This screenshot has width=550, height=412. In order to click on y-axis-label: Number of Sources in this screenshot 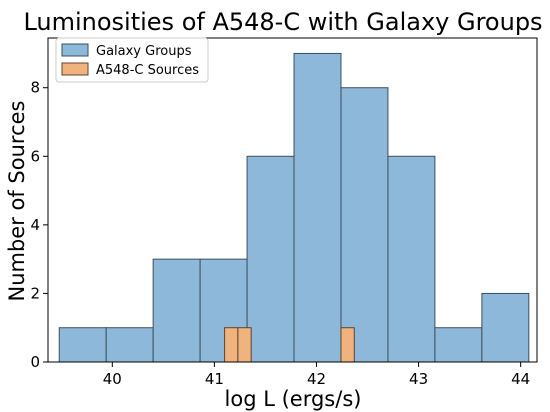, I will do `click(17, 200)`.